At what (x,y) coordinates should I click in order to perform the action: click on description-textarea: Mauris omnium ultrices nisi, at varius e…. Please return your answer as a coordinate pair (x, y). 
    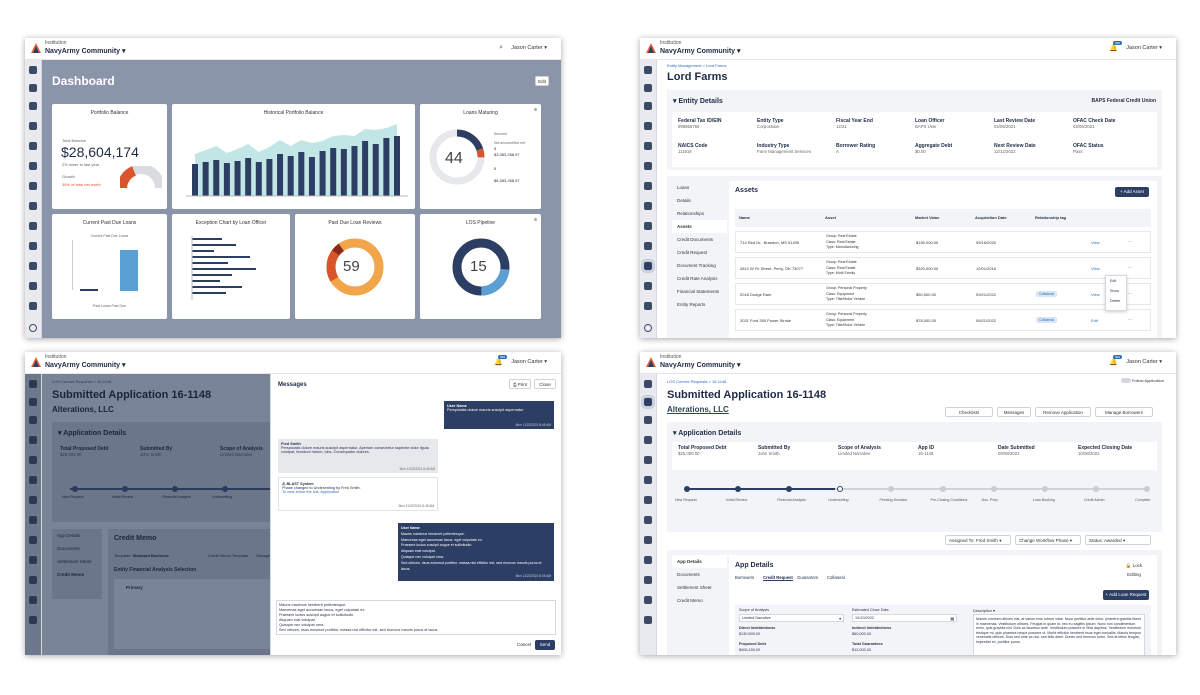
    Looking at the image, I should click on (1059, 634).